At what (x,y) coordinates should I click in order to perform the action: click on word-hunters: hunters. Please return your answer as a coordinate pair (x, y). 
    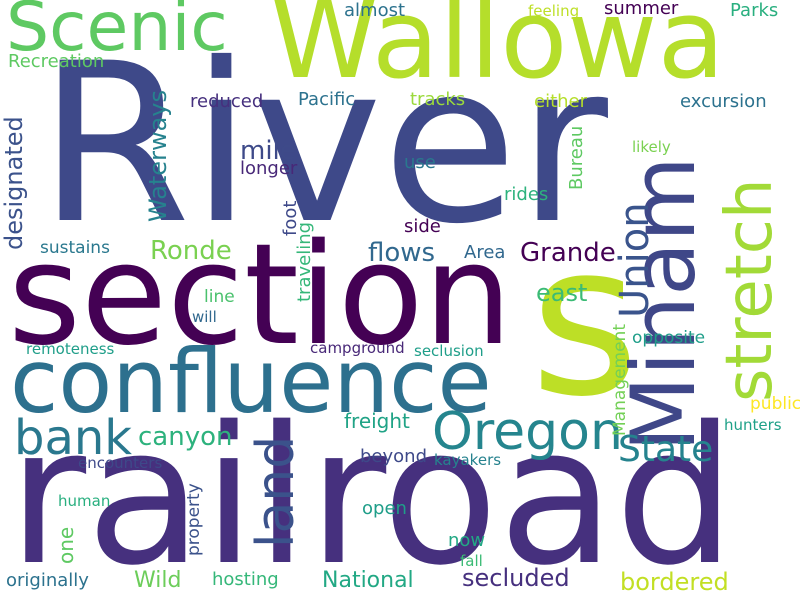
    Looking at the image, I should click on (753, 425).